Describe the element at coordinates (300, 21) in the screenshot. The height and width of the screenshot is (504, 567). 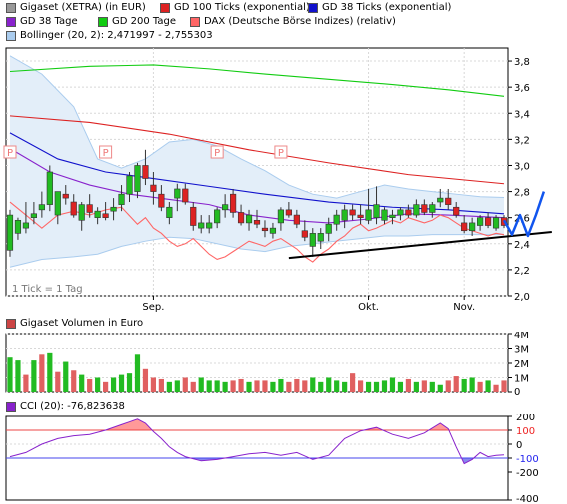
I see `legend-label: DAX (Deutsche Börse Indizes) (relativ)` at that location.